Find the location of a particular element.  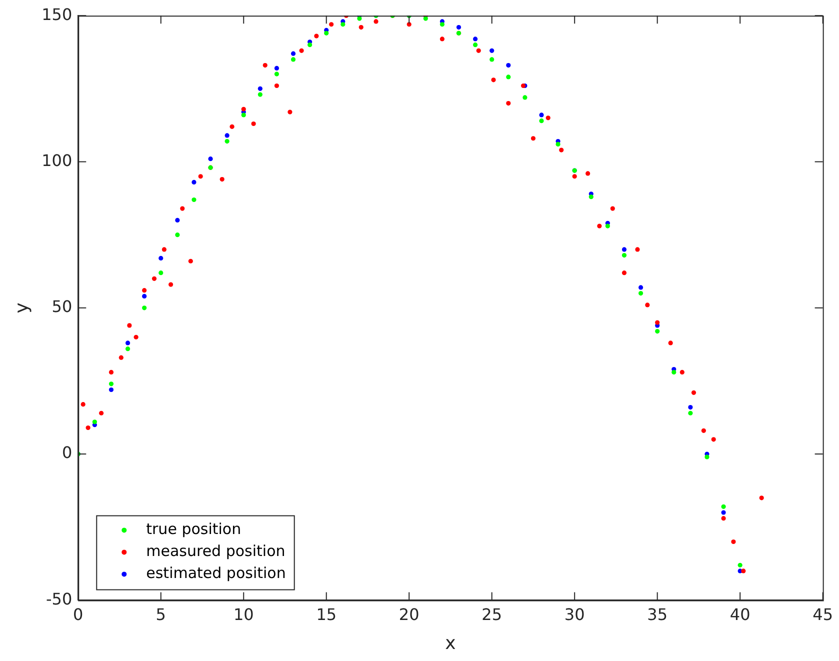

x-tick-label: 15 is located at coordinates (326, 614).